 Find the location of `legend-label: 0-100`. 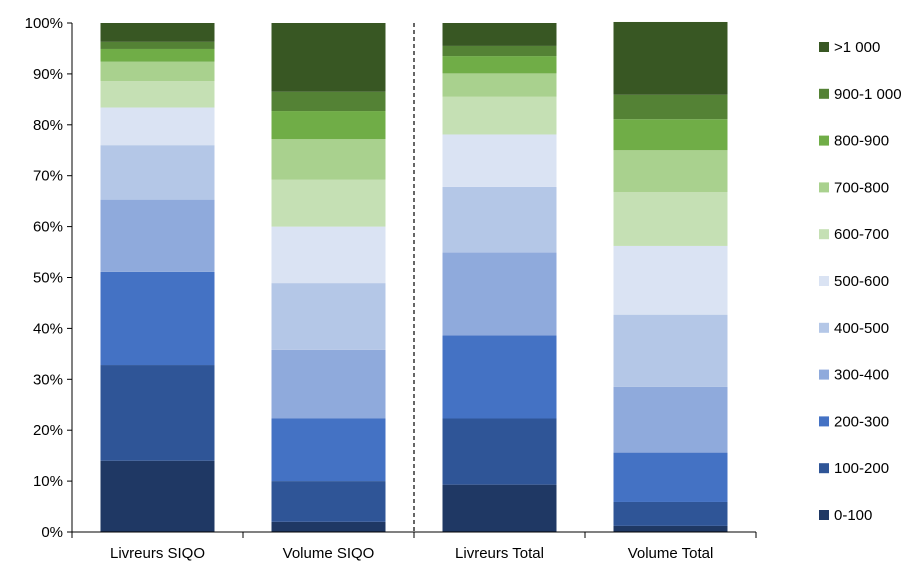

legend-label: 0-100 is located at coordinates (853, 515).